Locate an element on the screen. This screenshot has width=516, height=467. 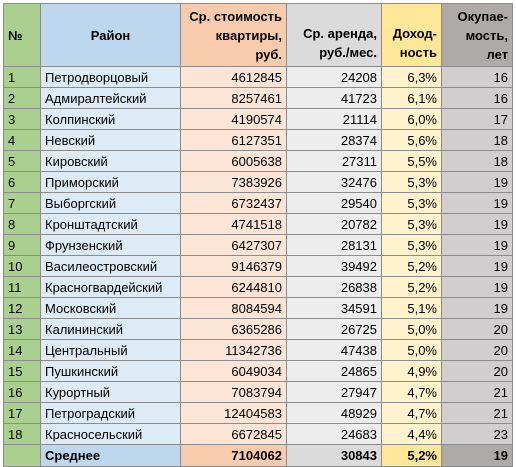
row-price: 7083794 is located at coordinates (233, 392).